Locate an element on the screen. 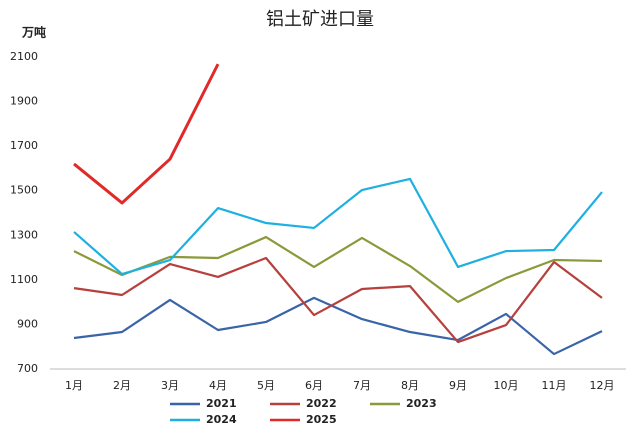  x-tick-label: 10月 is located at coordinates (506, 385).